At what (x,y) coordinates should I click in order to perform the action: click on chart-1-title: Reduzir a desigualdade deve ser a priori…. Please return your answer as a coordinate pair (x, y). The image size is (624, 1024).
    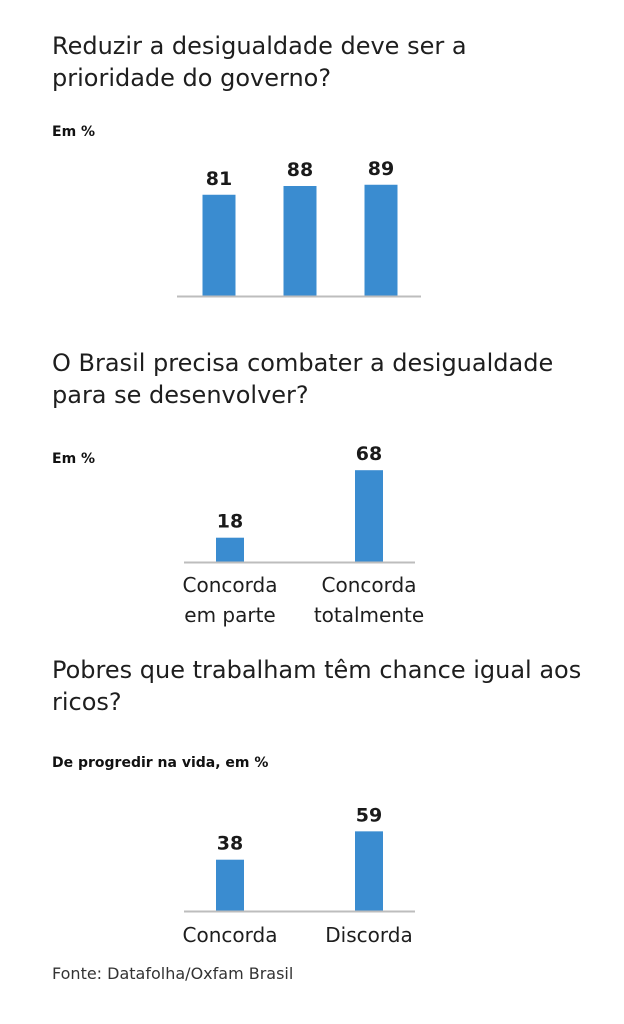
    Looking at the image, I should click on (259, 62).